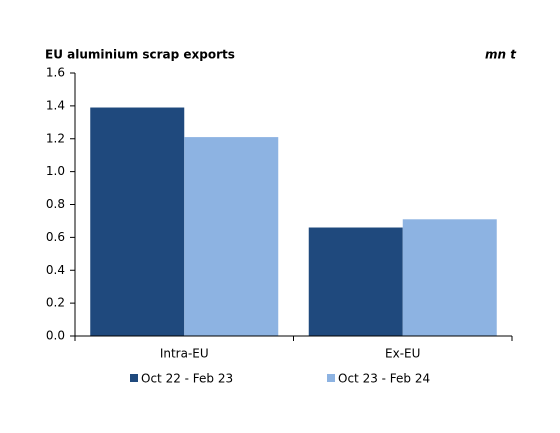 This screenshot has width=560, height=433. What do you see at coordinates (55, 237) in the screenshot?
I see `y-tick-label: 0.6` at bounding box center [55, 237].